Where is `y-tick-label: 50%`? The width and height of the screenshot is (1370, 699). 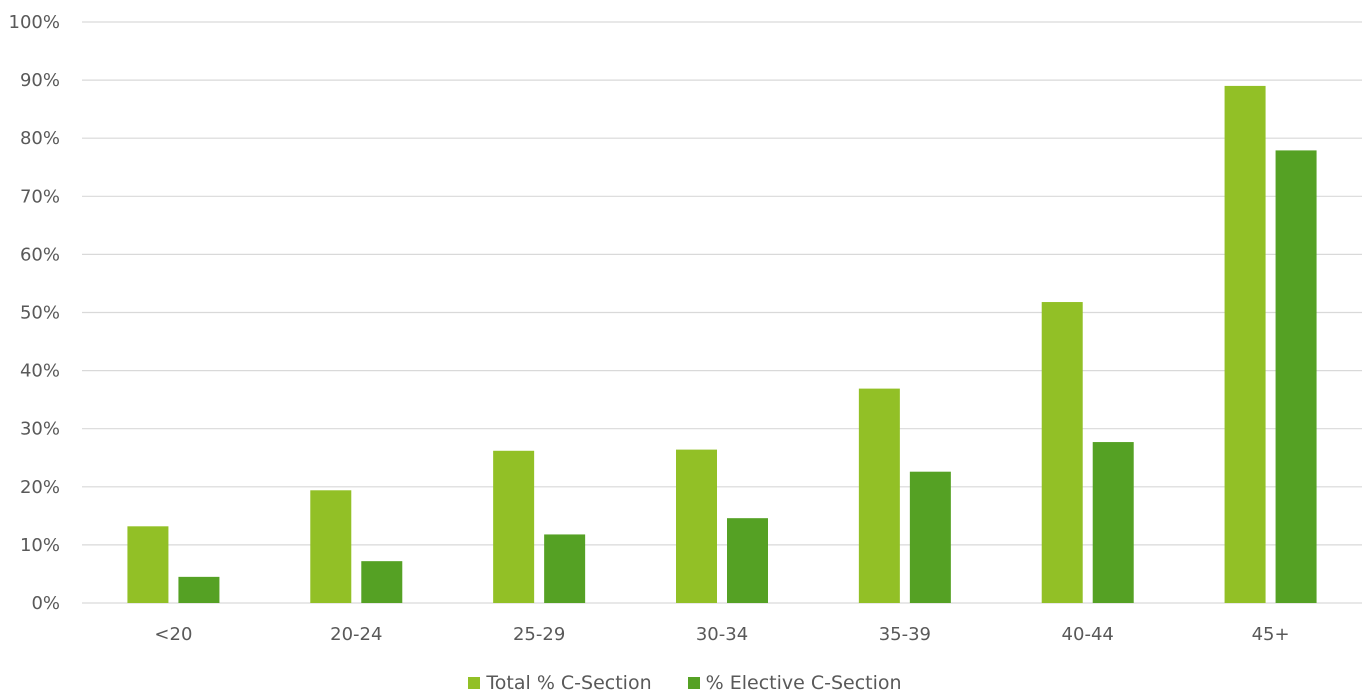 y-tick-label: 50% is located at coordinates (40, 313).